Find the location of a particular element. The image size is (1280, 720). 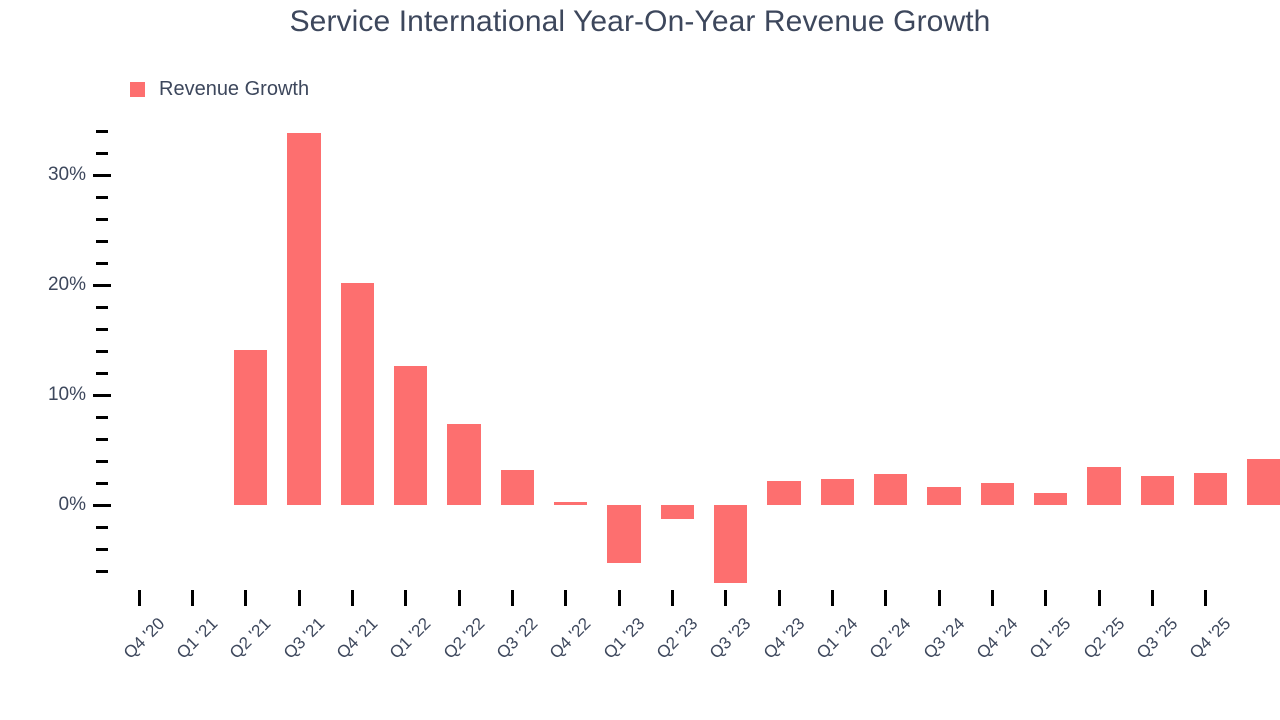

legend-label-revenue-growth: Revenue Growth is located at coordinates (234, 89).